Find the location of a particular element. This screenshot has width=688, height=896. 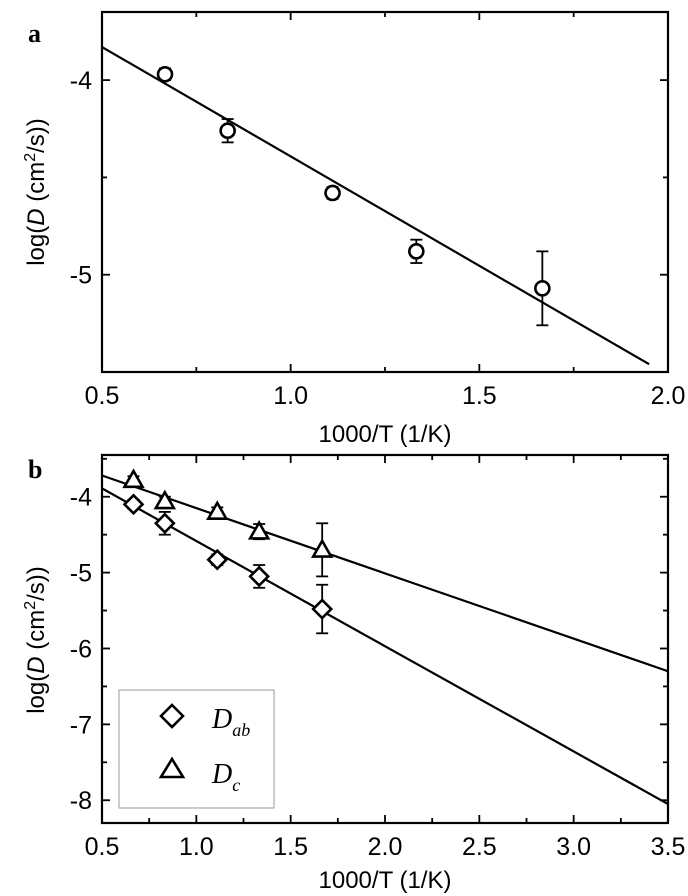

panel-b-data-points is located at coordinates (228, 551).